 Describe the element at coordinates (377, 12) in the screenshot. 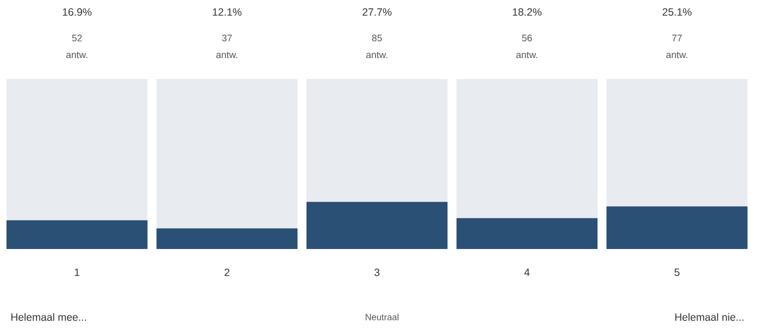

I see `data-label: 27.7%` at that location.